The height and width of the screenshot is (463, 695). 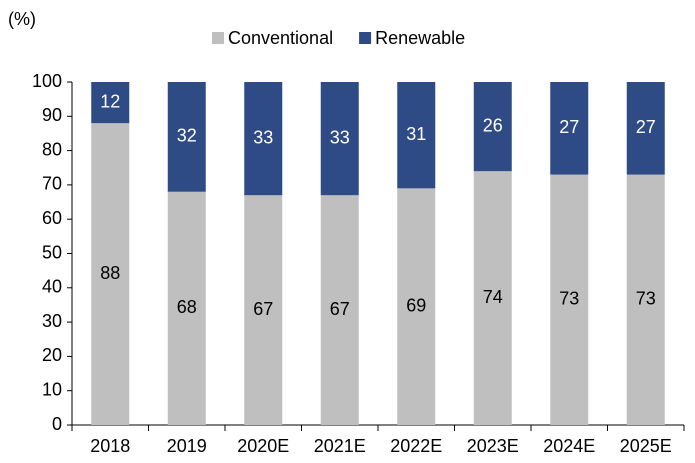 I want to click on data-label: 12, so click(x=110, y=101).